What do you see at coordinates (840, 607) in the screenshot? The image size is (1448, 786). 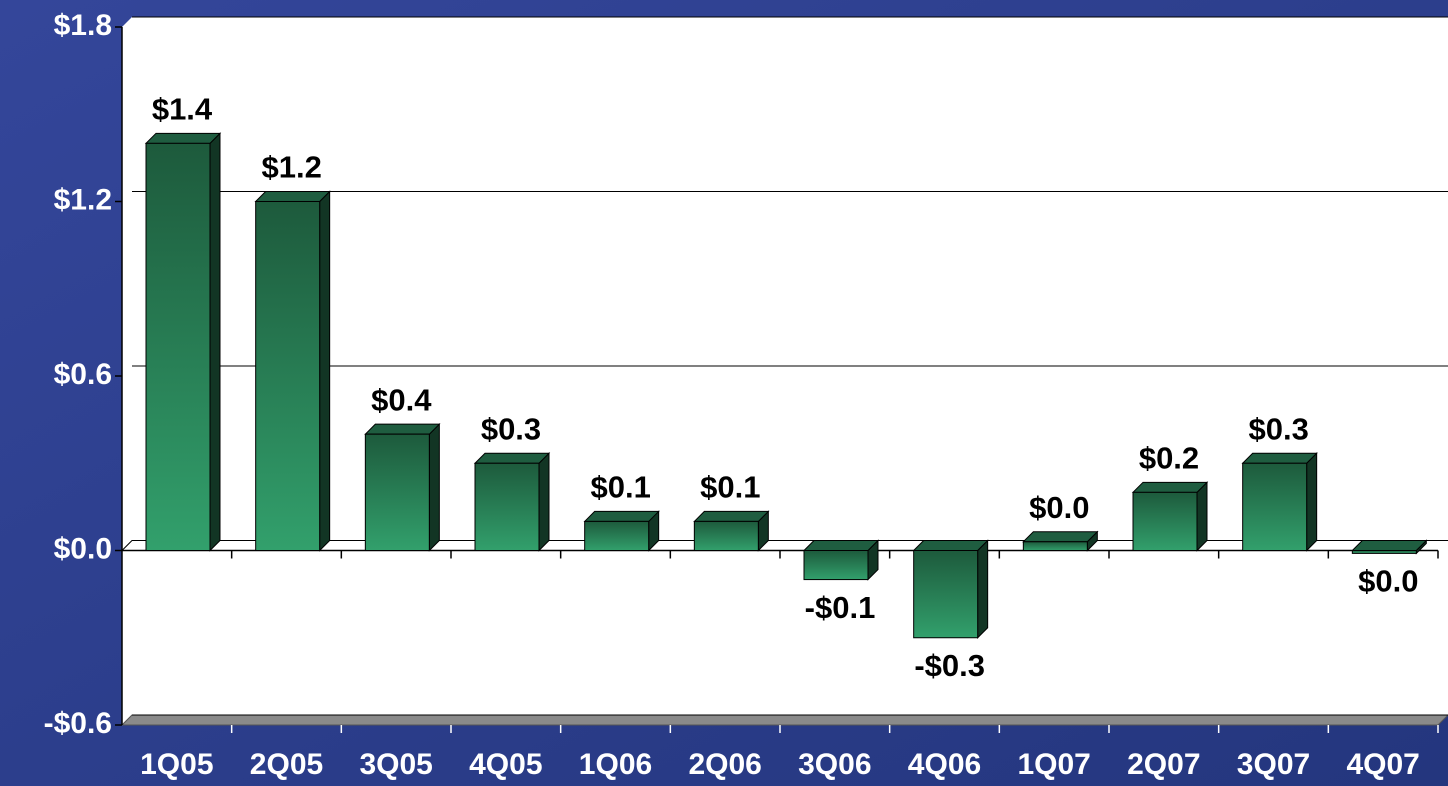 I see `value-label: -$0.1` at bounding box center [840, 607].